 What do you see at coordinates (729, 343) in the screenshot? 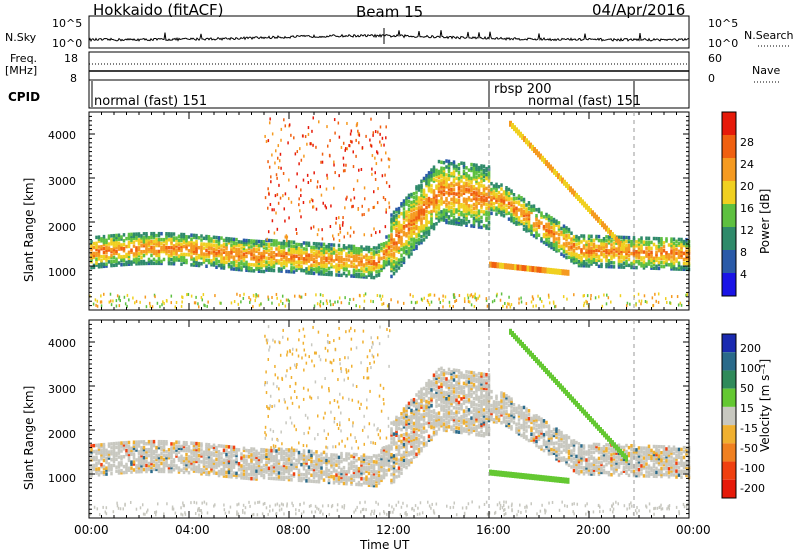
I see `velocity-colorbar-segment` at bounding box center [729, 343].